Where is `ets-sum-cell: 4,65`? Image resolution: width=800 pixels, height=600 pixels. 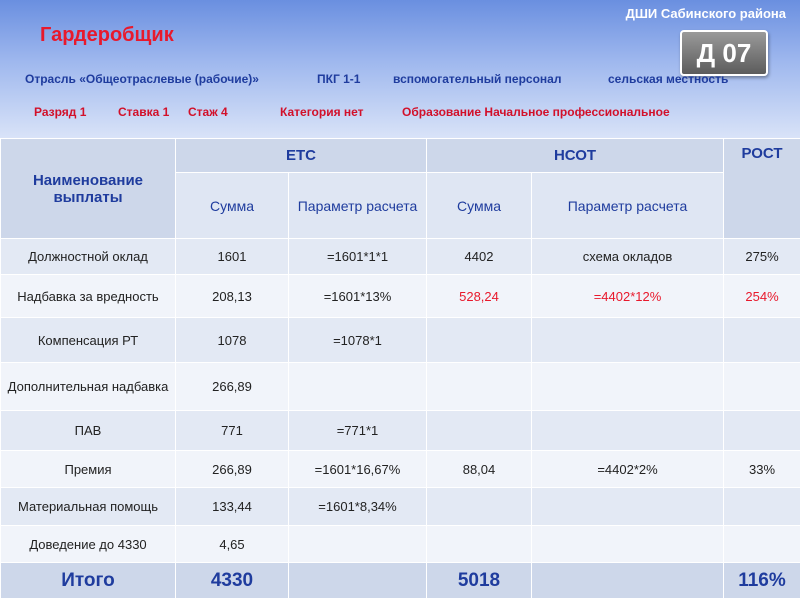
ets-sum-cell: 4,65 is located at coordinates (232, 544).